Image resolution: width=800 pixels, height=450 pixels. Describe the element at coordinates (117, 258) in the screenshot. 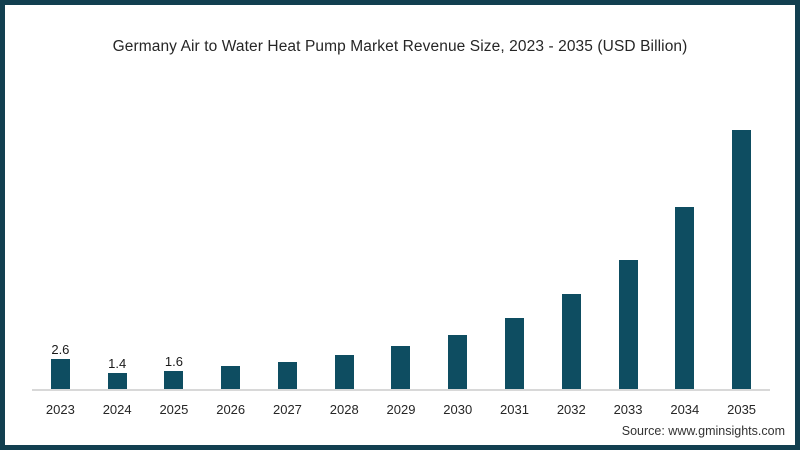

I see `bar-column: 1.4` at that location.